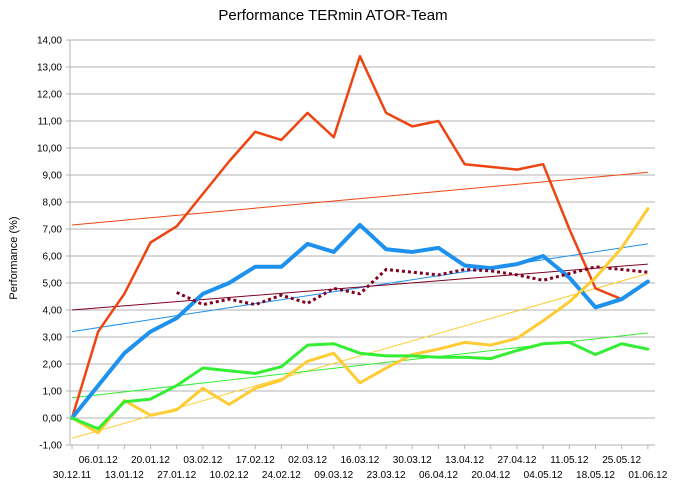 This screenshot has width=675, height=497. Describe the element at coordinates (438, 475) in the screenshot. I see `x-tick-label: 06.04.12` at that location.